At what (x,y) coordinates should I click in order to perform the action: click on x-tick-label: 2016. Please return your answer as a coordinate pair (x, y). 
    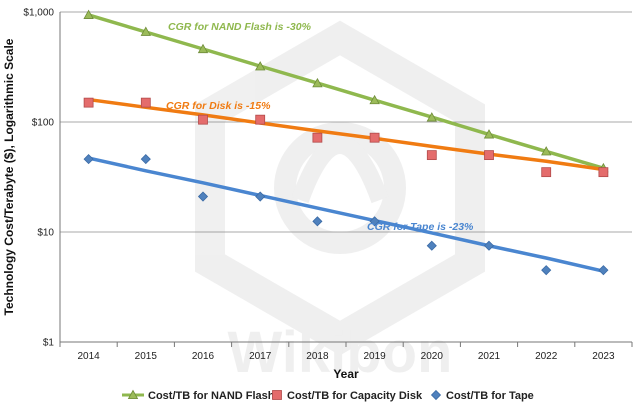
    Looking at the image, I should click on (203, 356).